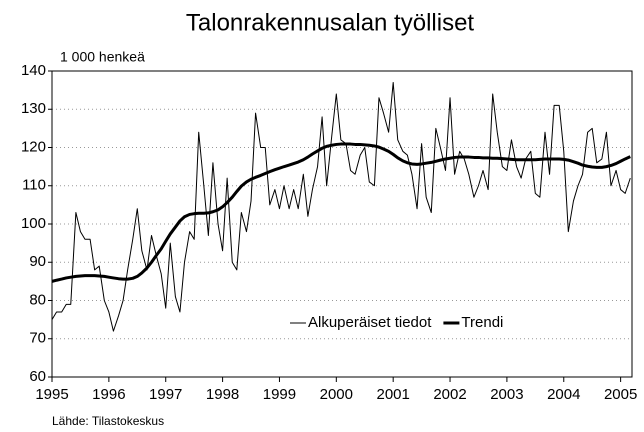 This screenshot has width=644, height=432. What do you see at coordinates (620, 394) in the screenshot?
I see `x-tick-label: 2005` at bounding box center [620, 394].